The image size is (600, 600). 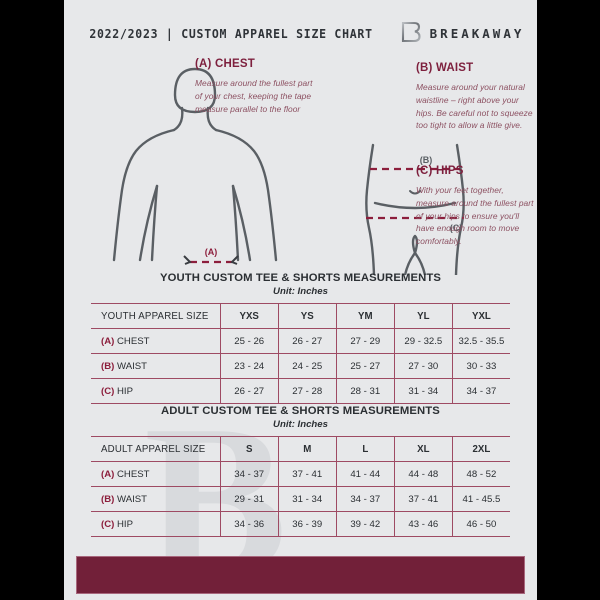 I want to click on page-title: 2022/2023 | CUSTOM APPAREL SIZE CHART, so click(x=230, y=33).